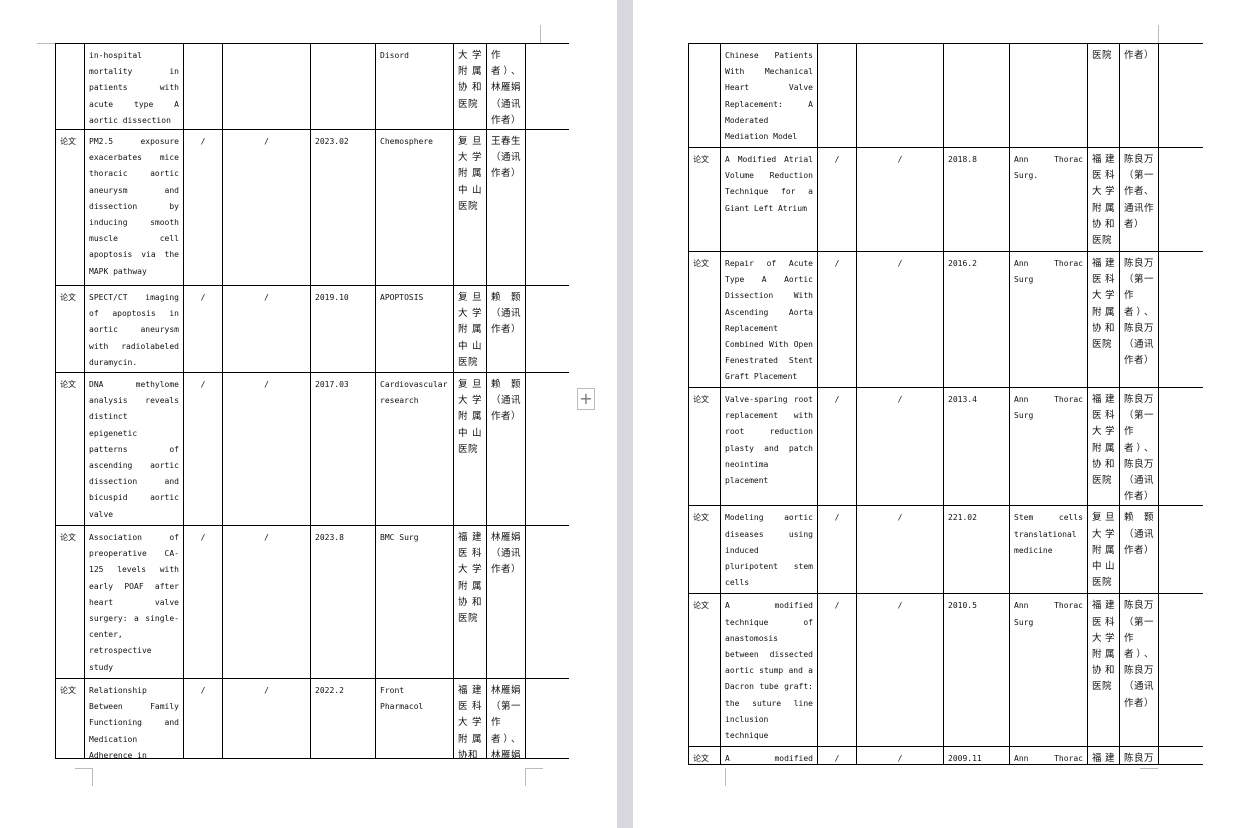  What do you see at coordinates (976, 670) in the screenshot?
I see `table-cell: 2010.5` at bounding box center [976, 670].